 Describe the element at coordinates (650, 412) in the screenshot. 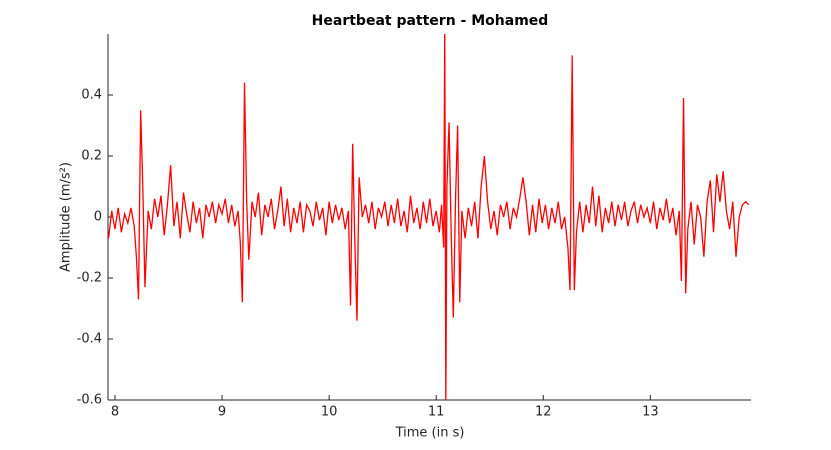

I see `x-tick-label: 13` at that location.